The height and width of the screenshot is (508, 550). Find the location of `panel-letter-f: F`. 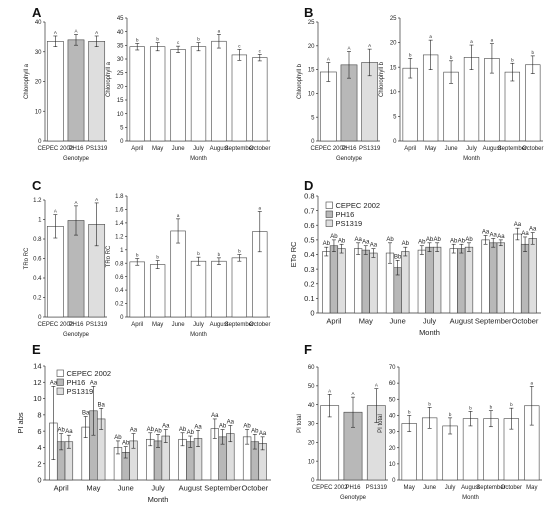

panel-letter-f: F is located at coordinates (308, 349).